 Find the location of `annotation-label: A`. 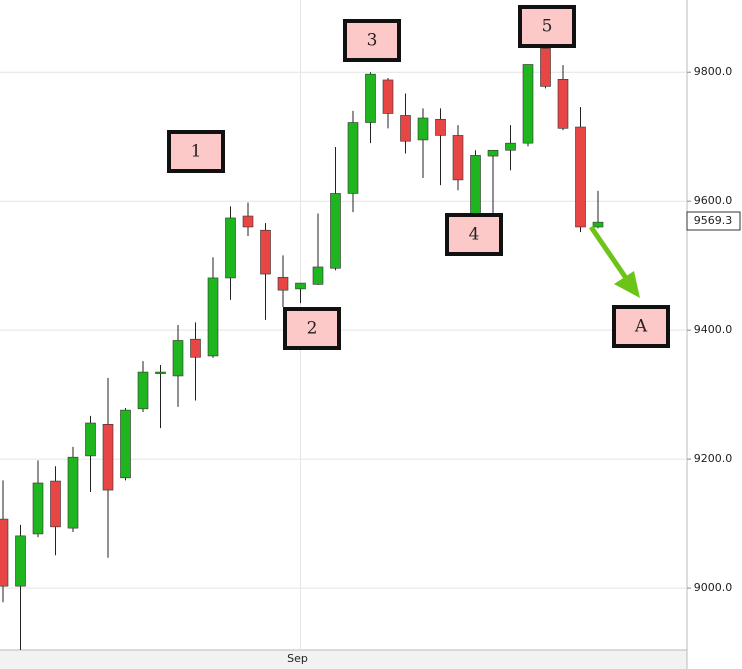

annotation-label: A is located at coordinates (641, 327).